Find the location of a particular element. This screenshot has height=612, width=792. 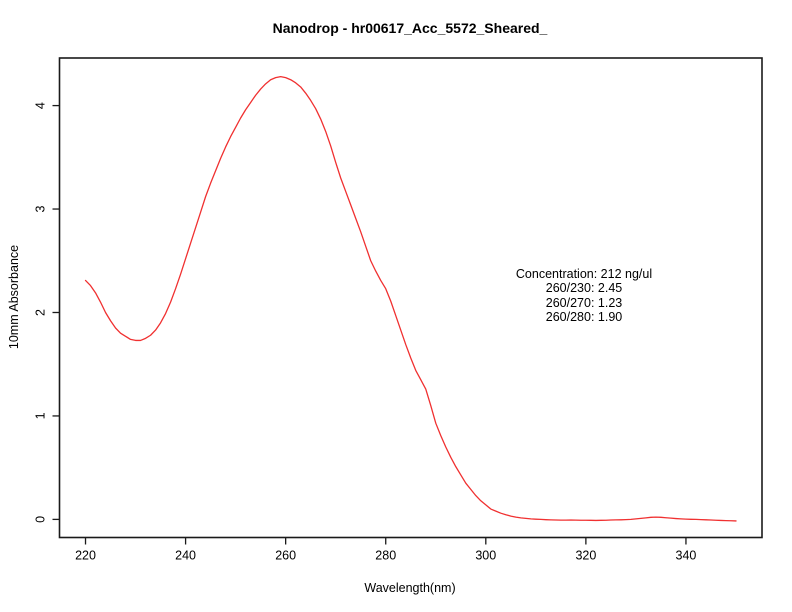

annotation-concentration: Concentration: 212 ng/ul is located at coordinates (584, 274).